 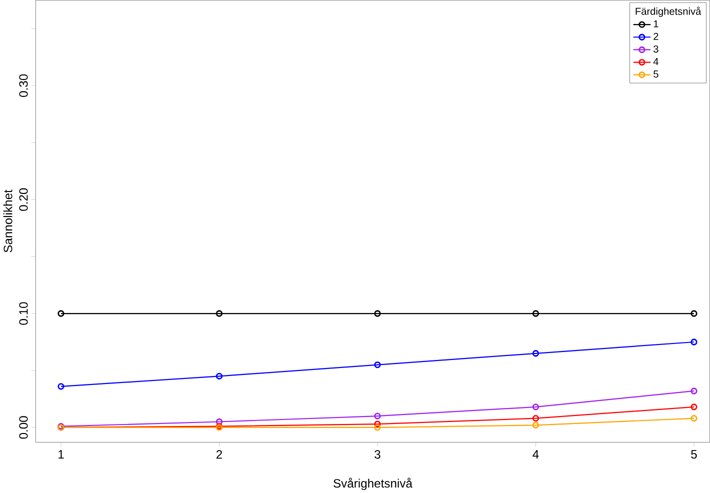 What do you see at coordinates (656, 24) in the screenshot?
I see `legend-label: 1` at bounding box center [656, 24].